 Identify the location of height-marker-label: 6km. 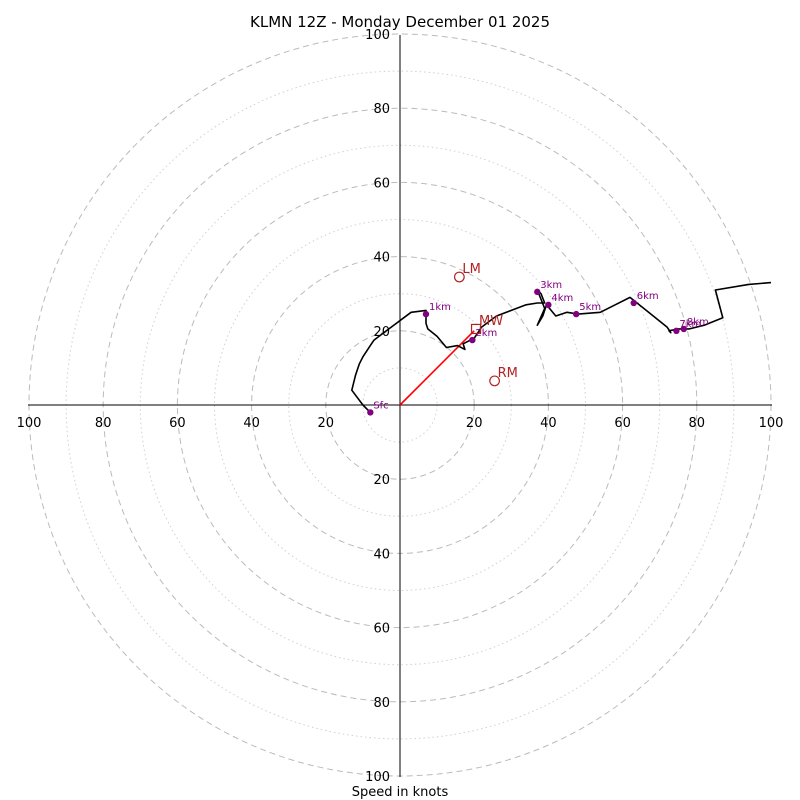
(648, 296).